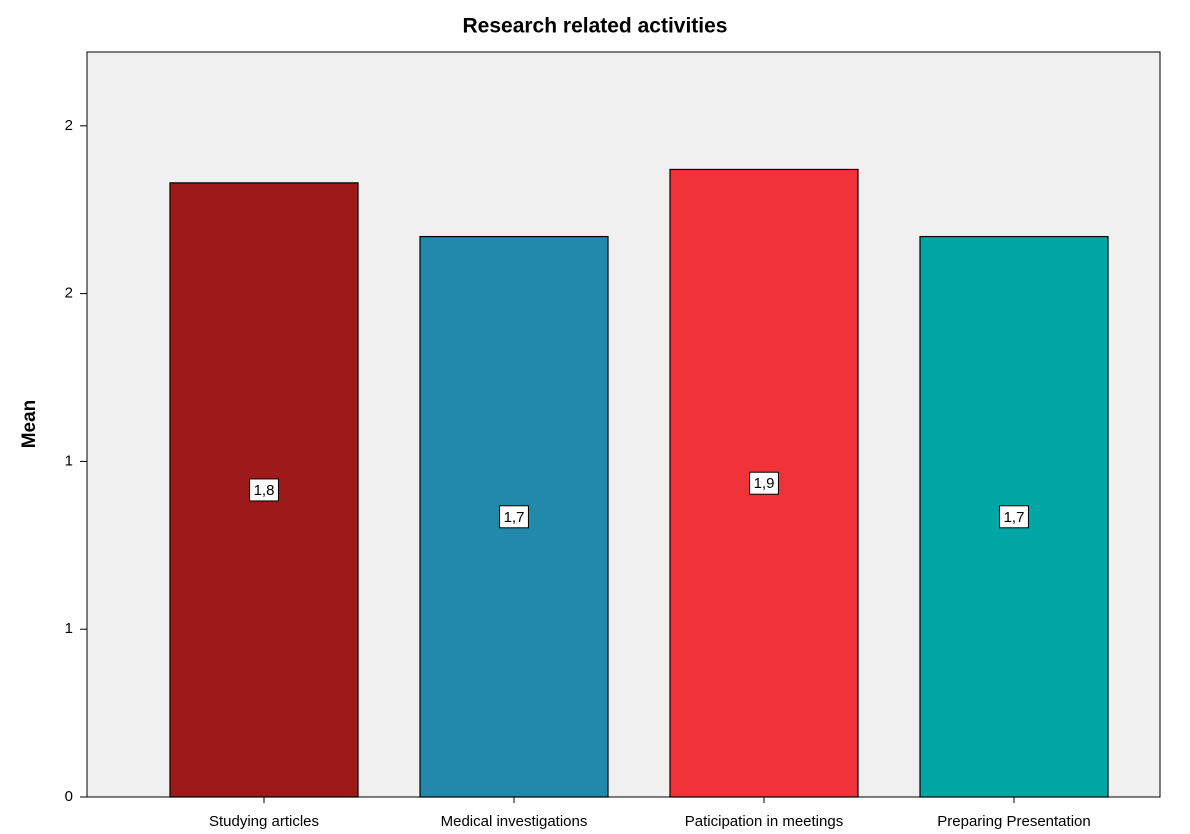  Describe the element at coordinates (764, 821) in the screenshot. I see `x-tick-label: Paticipation in meetings` at that location.